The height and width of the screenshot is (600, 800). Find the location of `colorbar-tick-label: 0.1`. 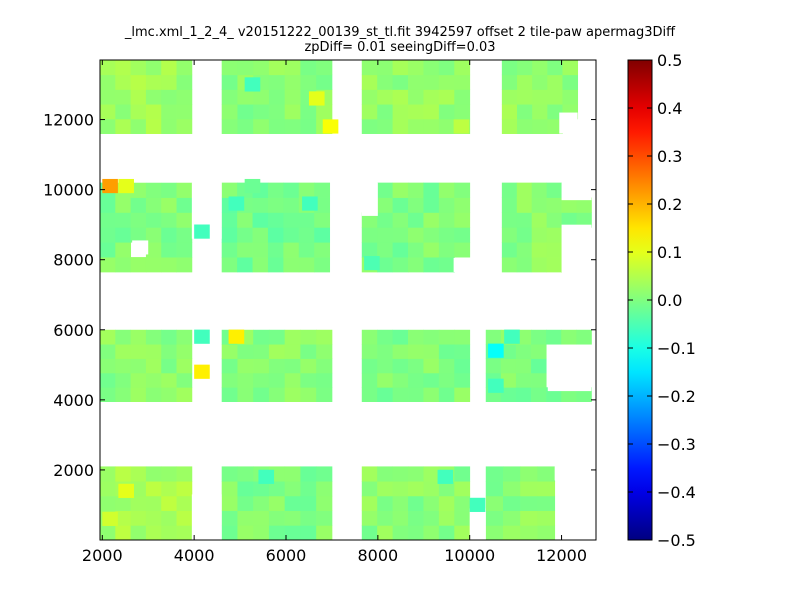

colorbar-tick-label: 0.1 is located at coordinates (669, 252).